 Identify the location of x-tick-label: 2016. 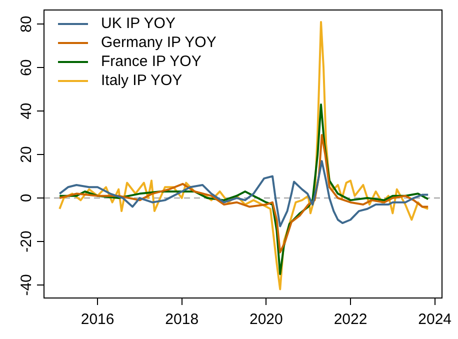
(97, 319).